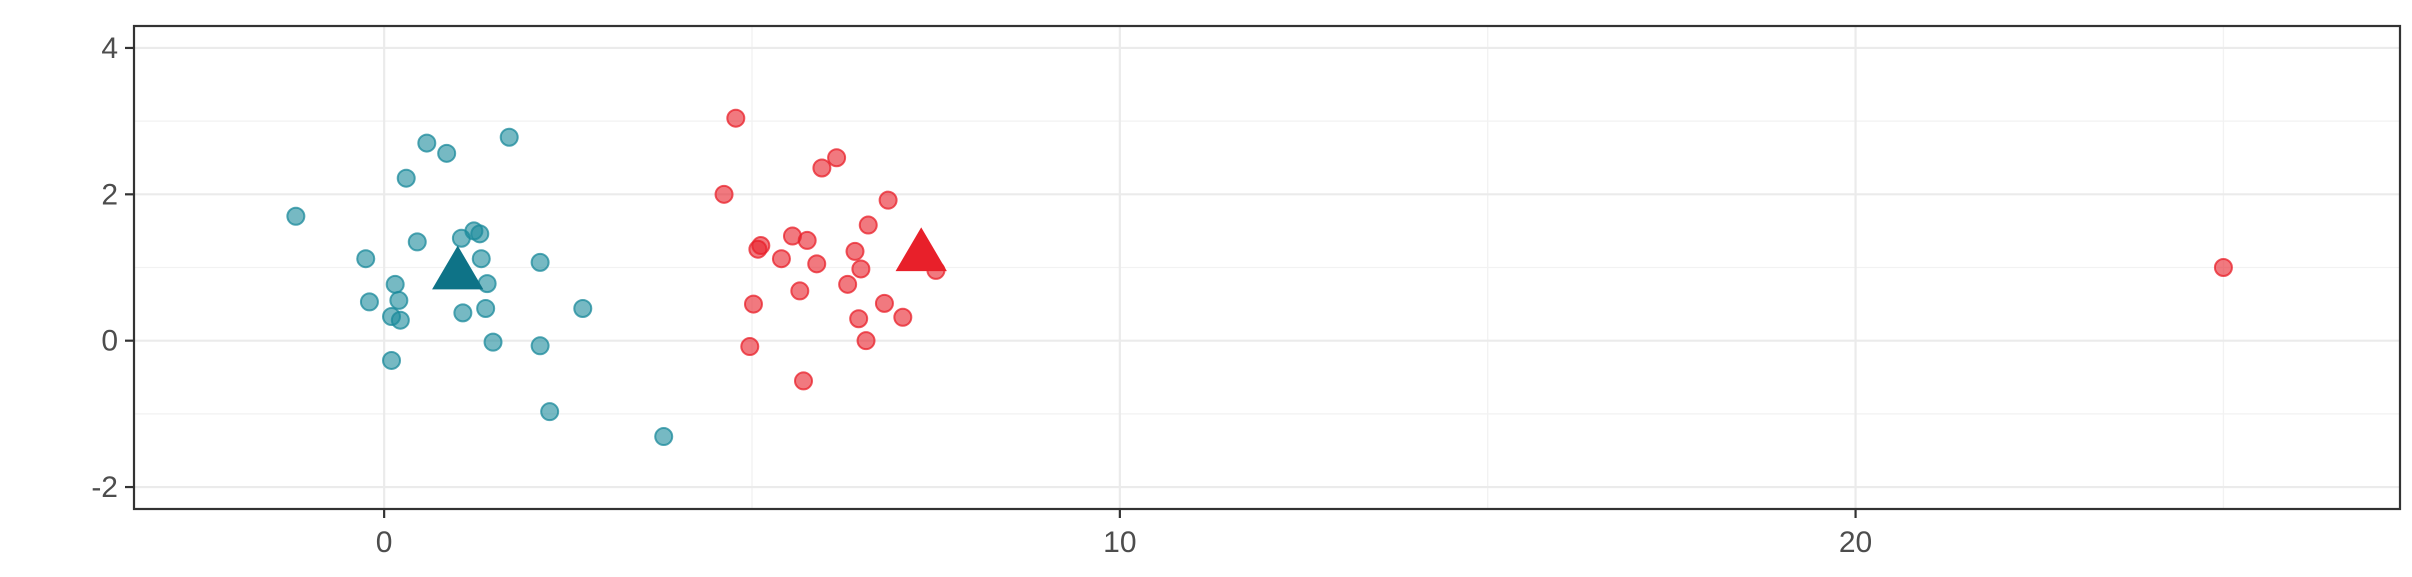 The image size is (2412, 577). Describe the element at coordinates (109, 341) in the screenshot. I see `y-tick-label: 0` at that location.